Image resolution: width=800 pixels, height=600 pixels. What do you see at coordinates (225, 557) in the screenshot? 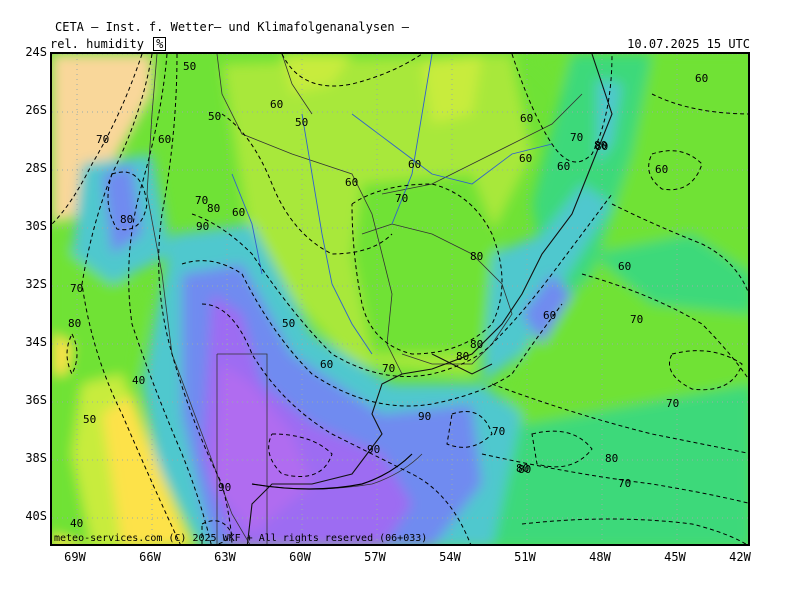
I see `lon-label: 63W` at bounding box center [225, 557].